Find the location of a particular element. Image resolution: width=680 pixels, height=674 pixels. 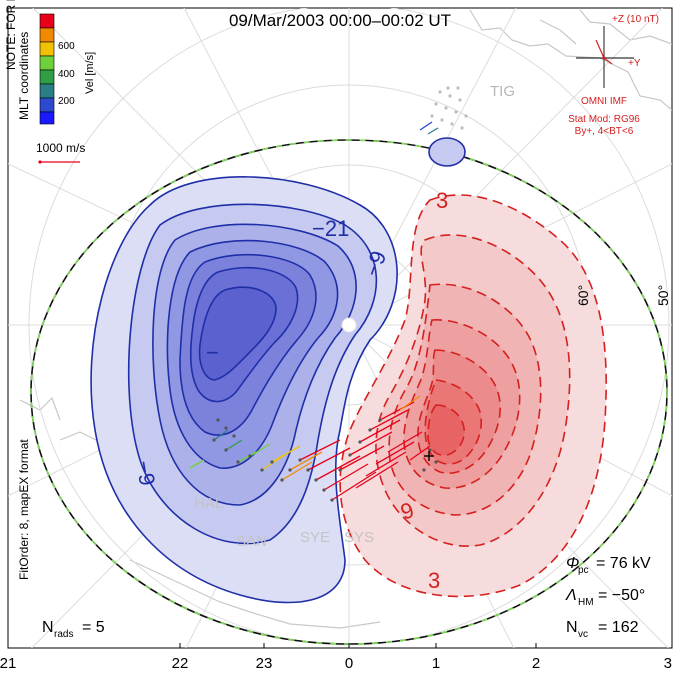

imf-clock-dial is located at coordinates (605, 57).